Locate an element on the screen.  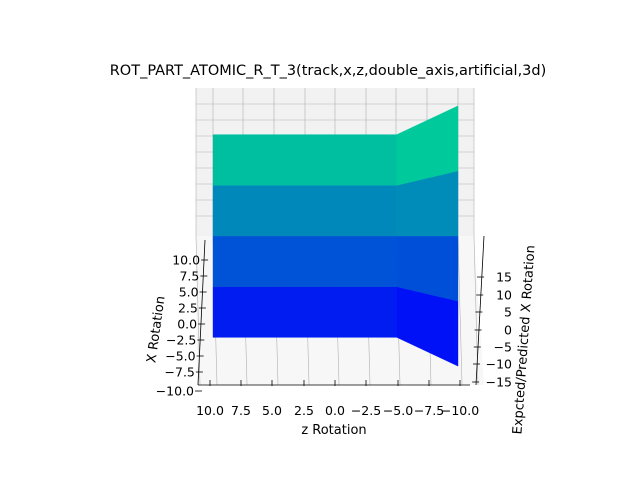
z-tick-label: −10 is located at coordinates (499, 364).